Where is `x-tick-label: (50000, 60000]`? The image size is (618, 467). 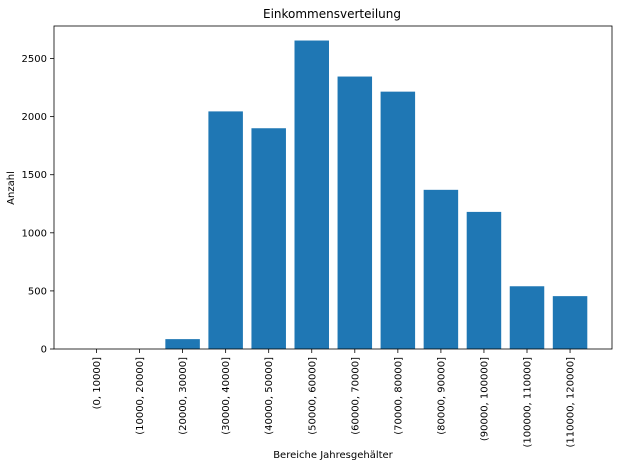 x-tick-label: (50000, 60000] is located at coordinates (312, 396).